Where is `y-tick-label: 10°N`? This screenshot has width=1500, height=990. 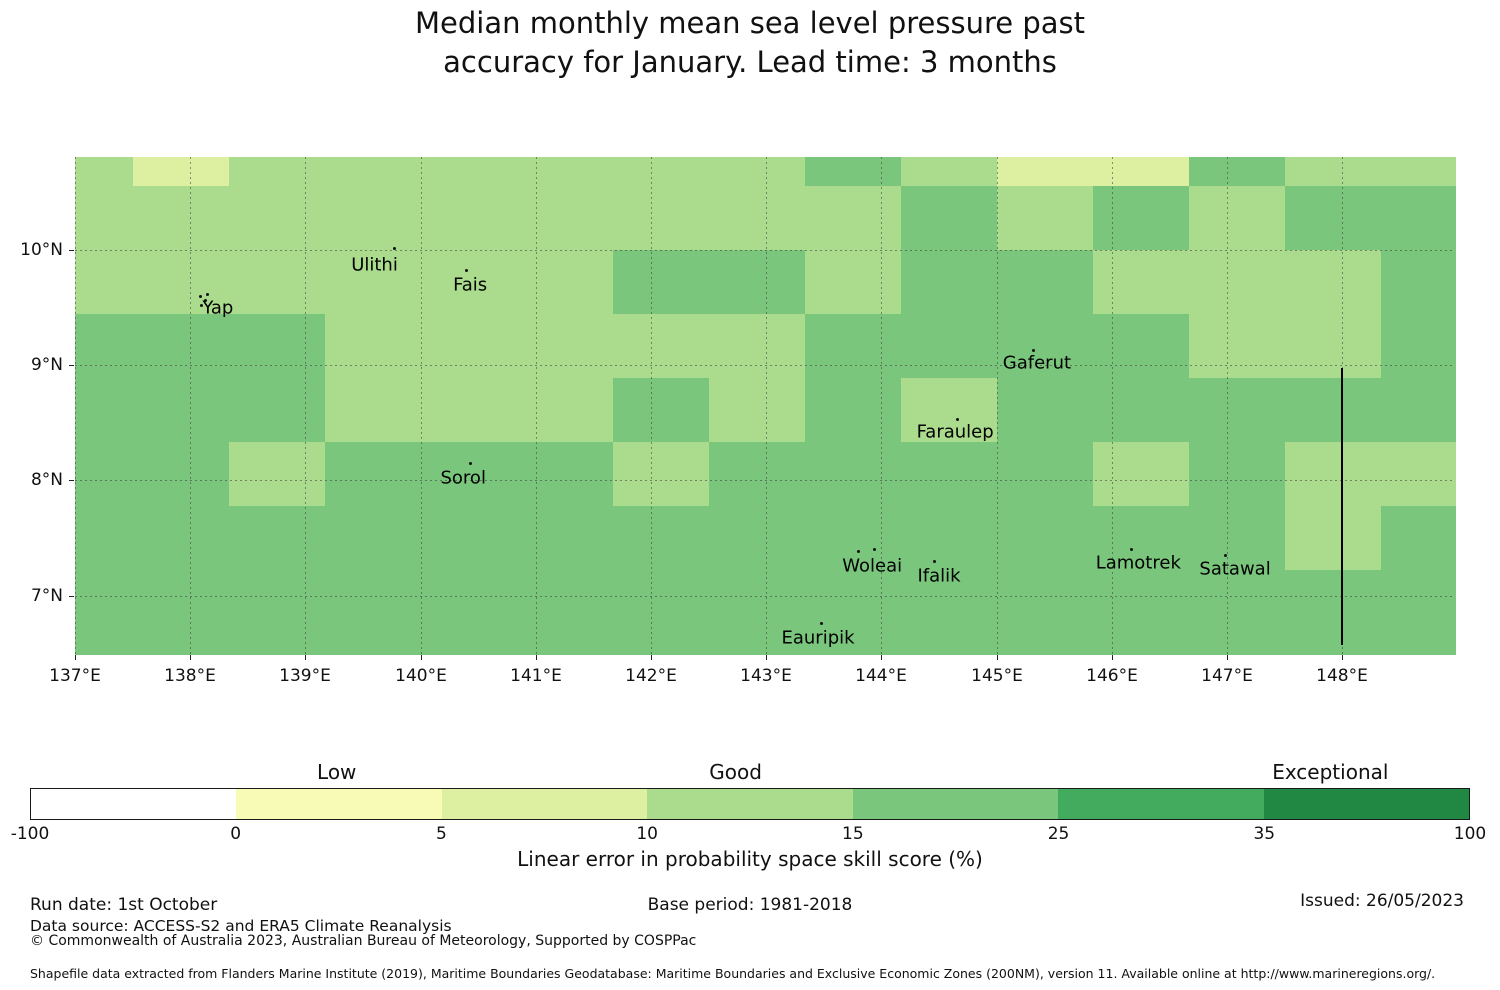
y-tick-label: 10°N is located at coordinates (41, 250).